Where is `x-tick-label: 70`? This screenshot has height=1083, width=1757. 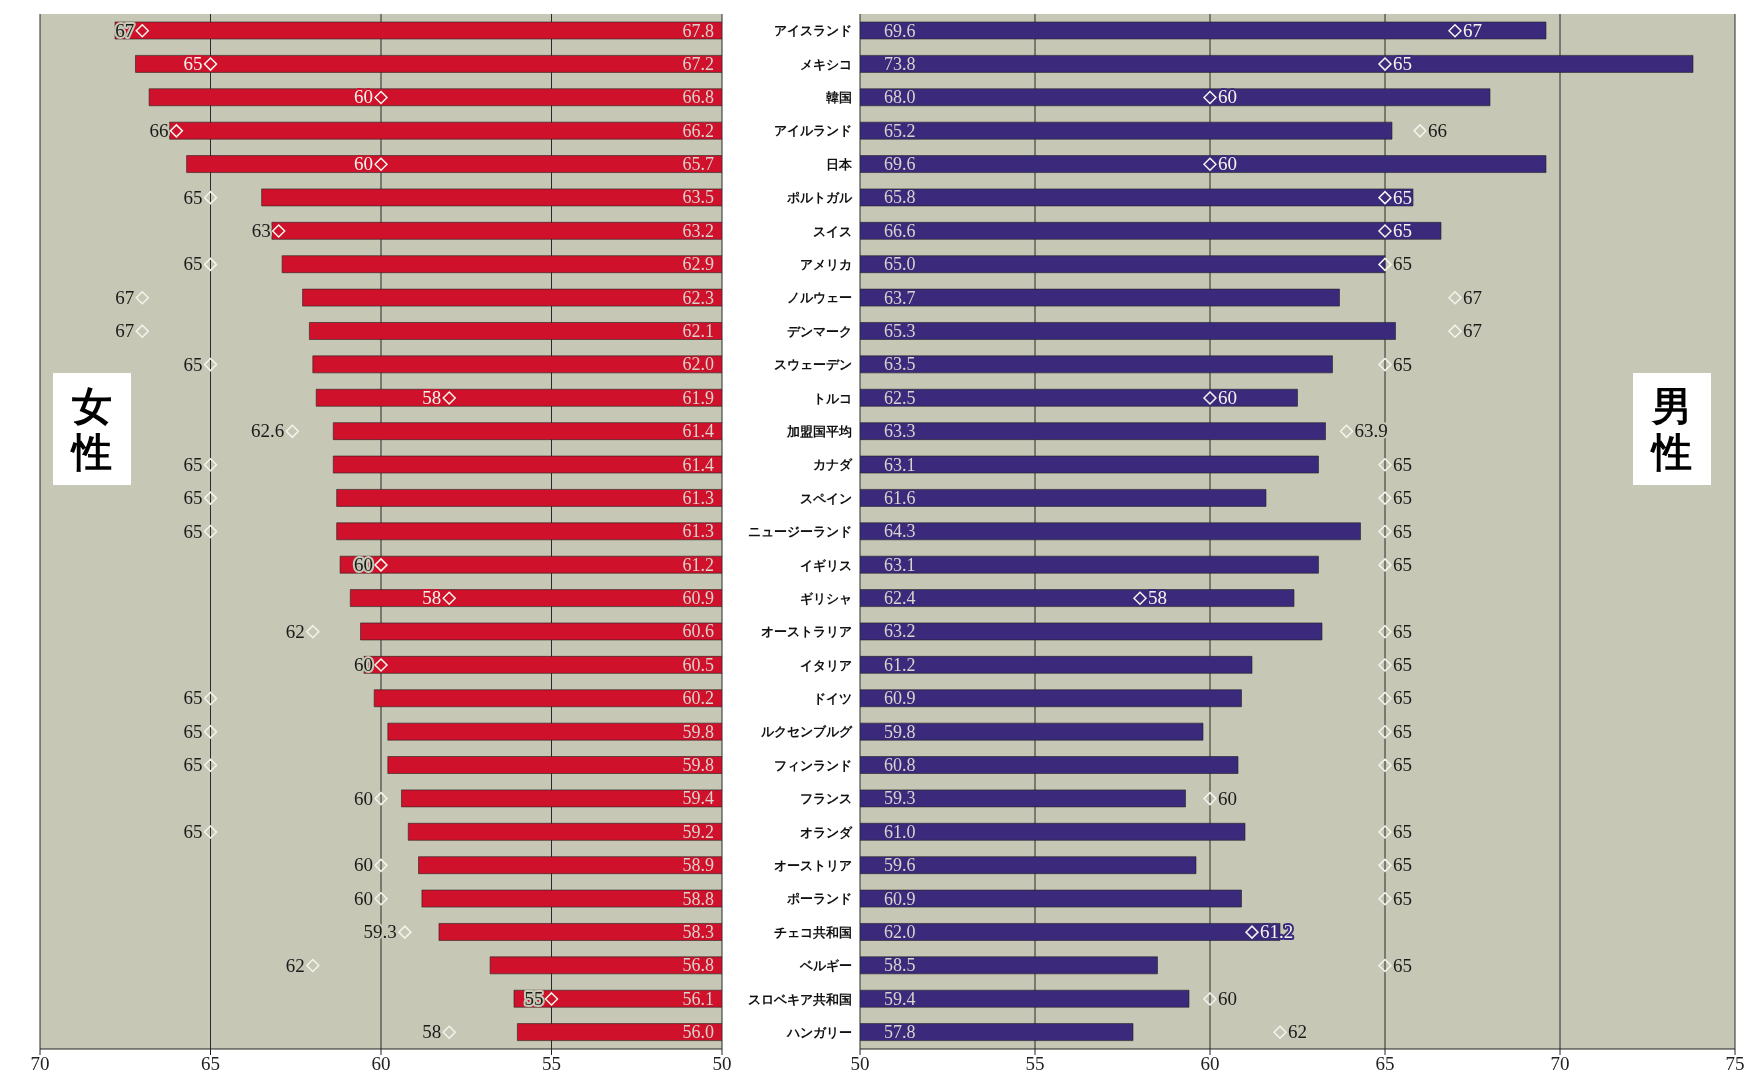
x-tick-label: 70 is located at coordinates (40, 1064).